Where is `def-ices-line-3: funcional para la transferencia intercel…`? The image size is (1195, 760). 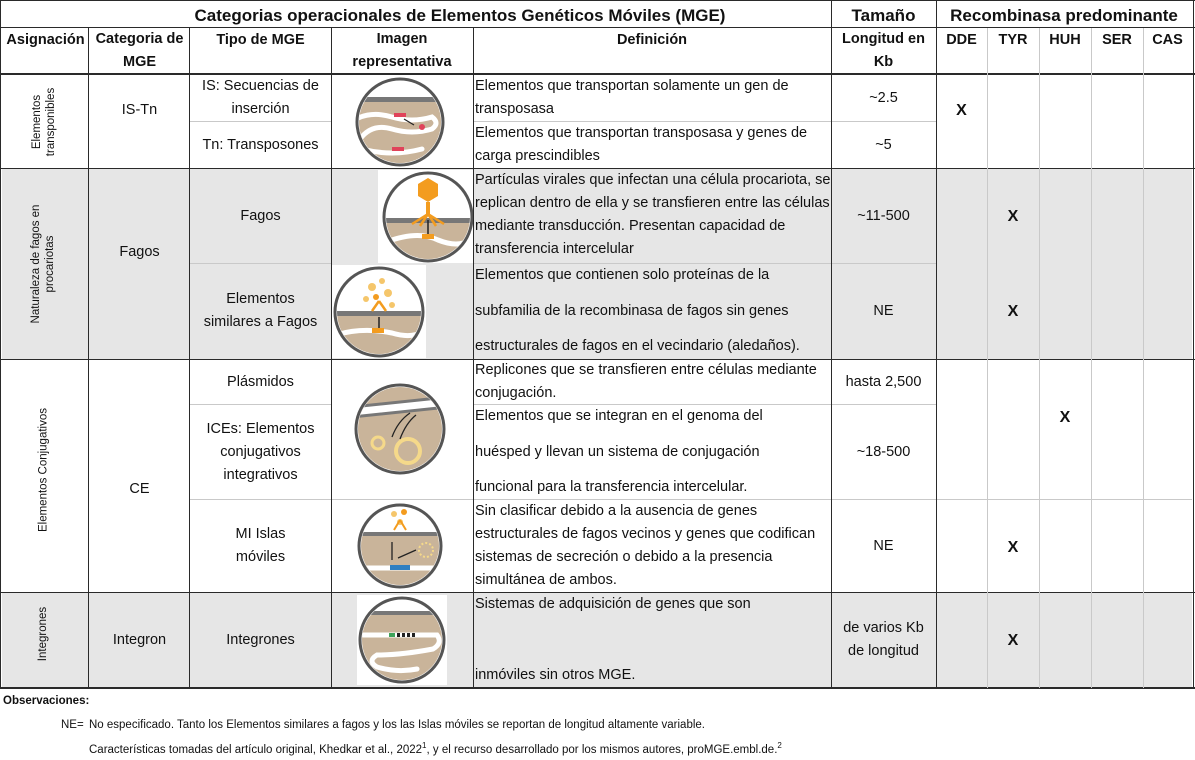 def-ices-line-3: funcional para la transferencia intercel… is located at coordinates (611, 487).